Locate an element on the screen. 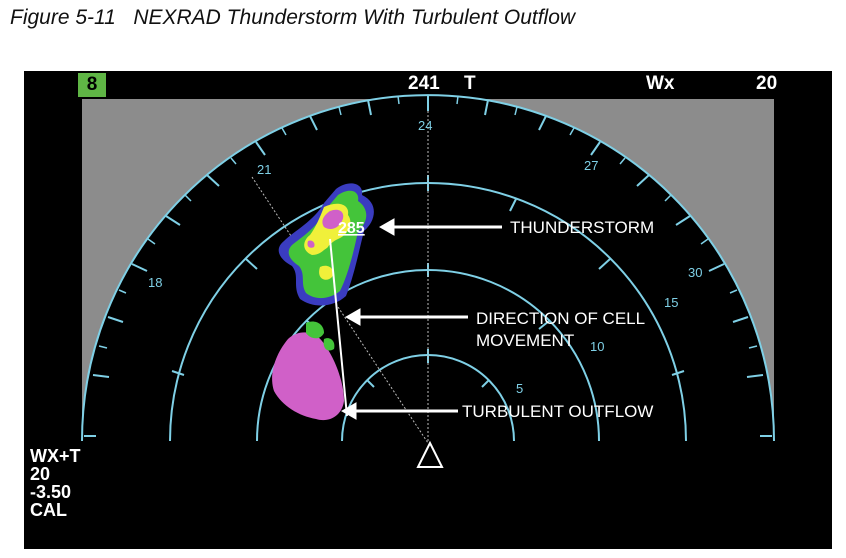 The image size is (846, 558). range-badge: 8 is located at coordinates (92, 85).